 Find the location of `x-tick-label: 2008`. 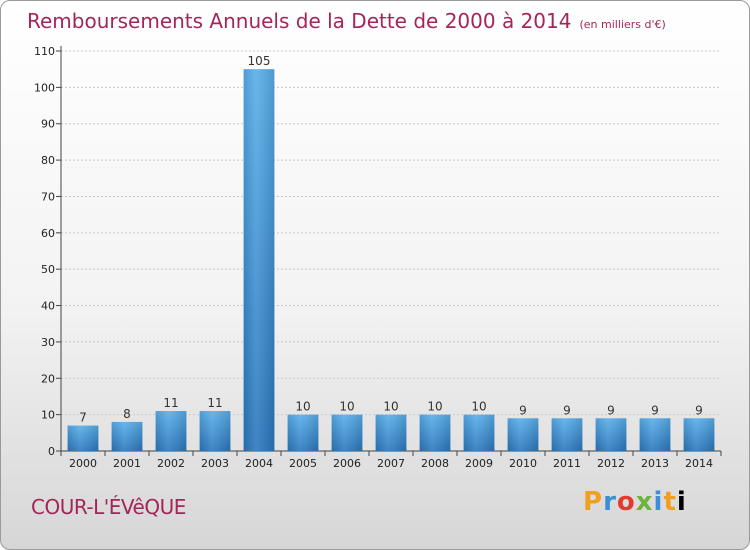

x-tick-label: 2008 is located at coordinates (435, 463).